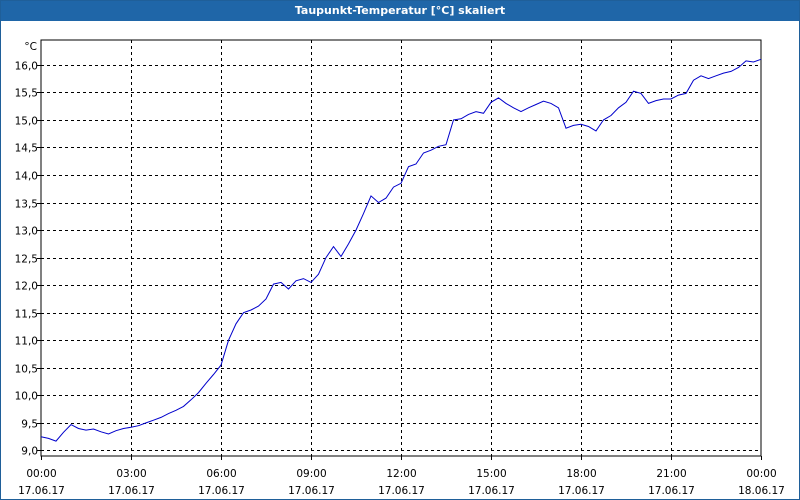 The width and height of the screenshot is (800, 500). I want to click on y-tick-label: 15,0, so click(26, 122).